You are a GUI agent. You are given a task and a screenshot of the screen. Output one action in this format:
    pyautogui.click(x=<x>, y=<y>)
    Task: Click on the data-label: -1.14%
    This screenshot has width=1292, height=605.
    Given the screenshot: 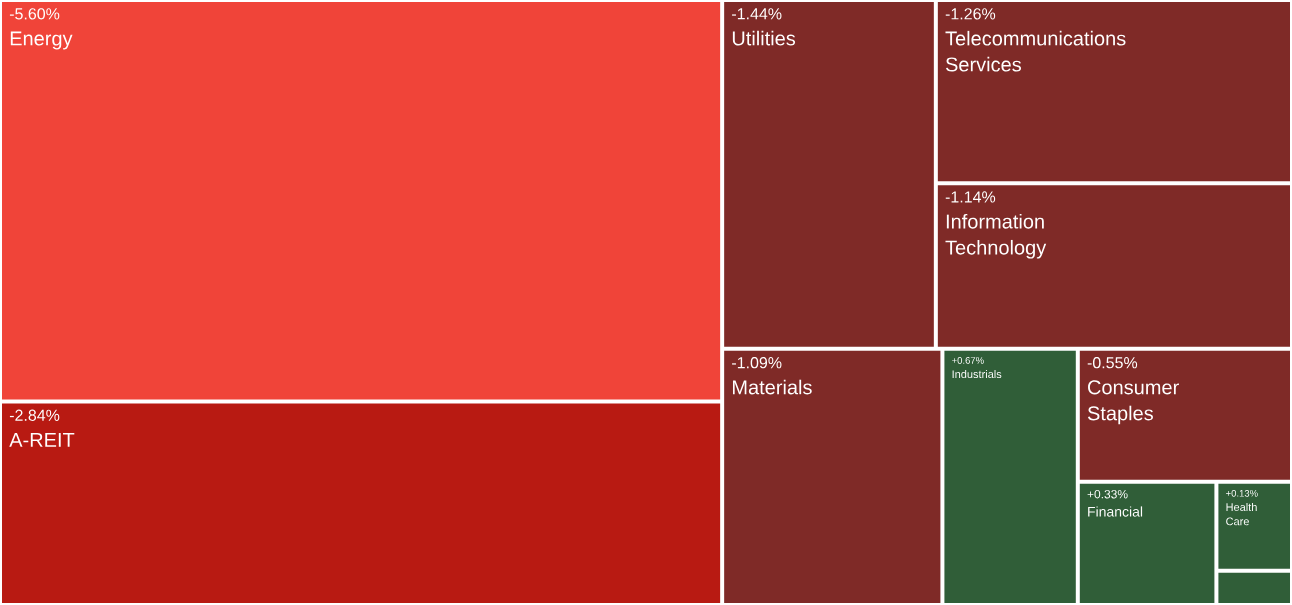 What is the action you would take?
    pyautogui.click(x=970, y=197)
    